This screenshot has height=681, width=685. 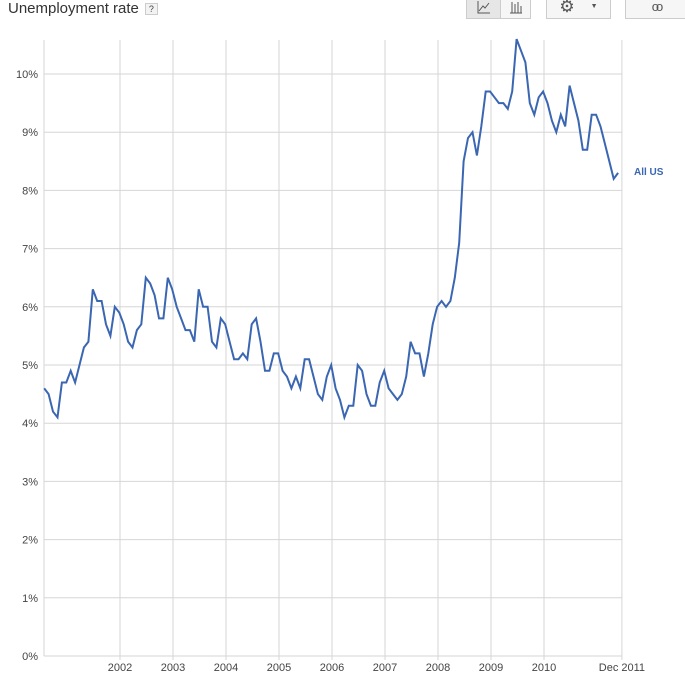 I want to click on bar-chart-icon, so click(x=515, y=7).